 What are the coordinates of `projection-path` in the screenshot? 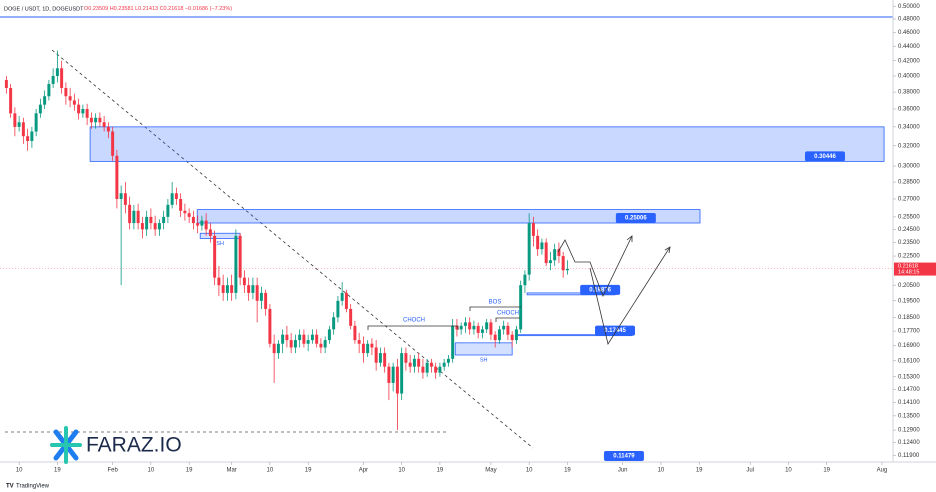 It's located at (595, 266).